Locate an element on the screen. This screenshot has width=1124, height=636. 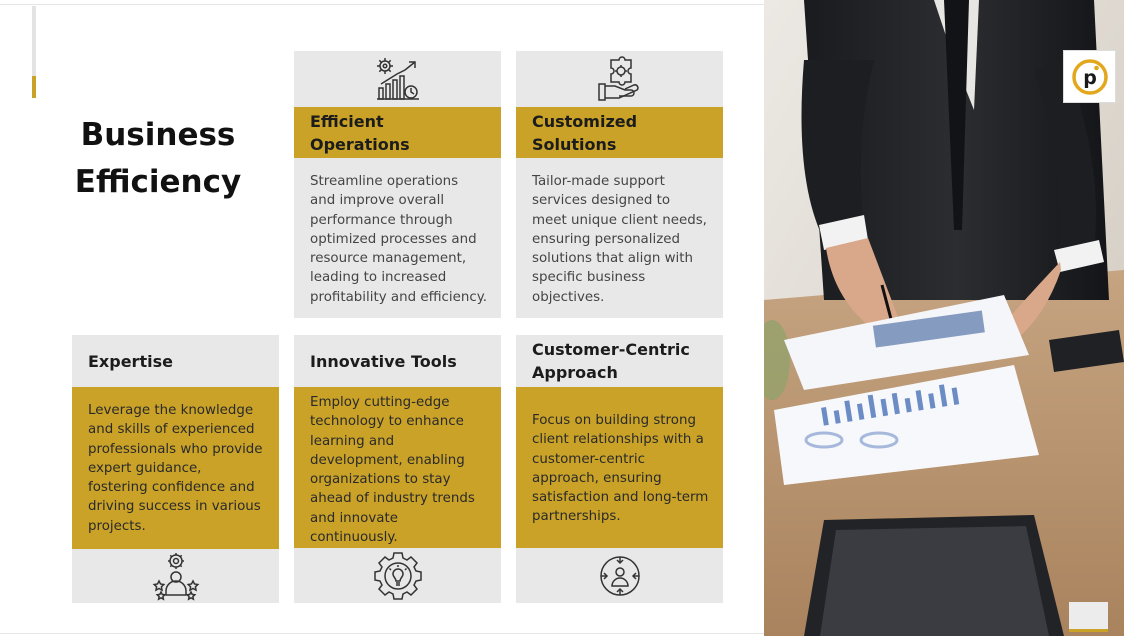
bottom-divider is located at coordinates (382, 633).